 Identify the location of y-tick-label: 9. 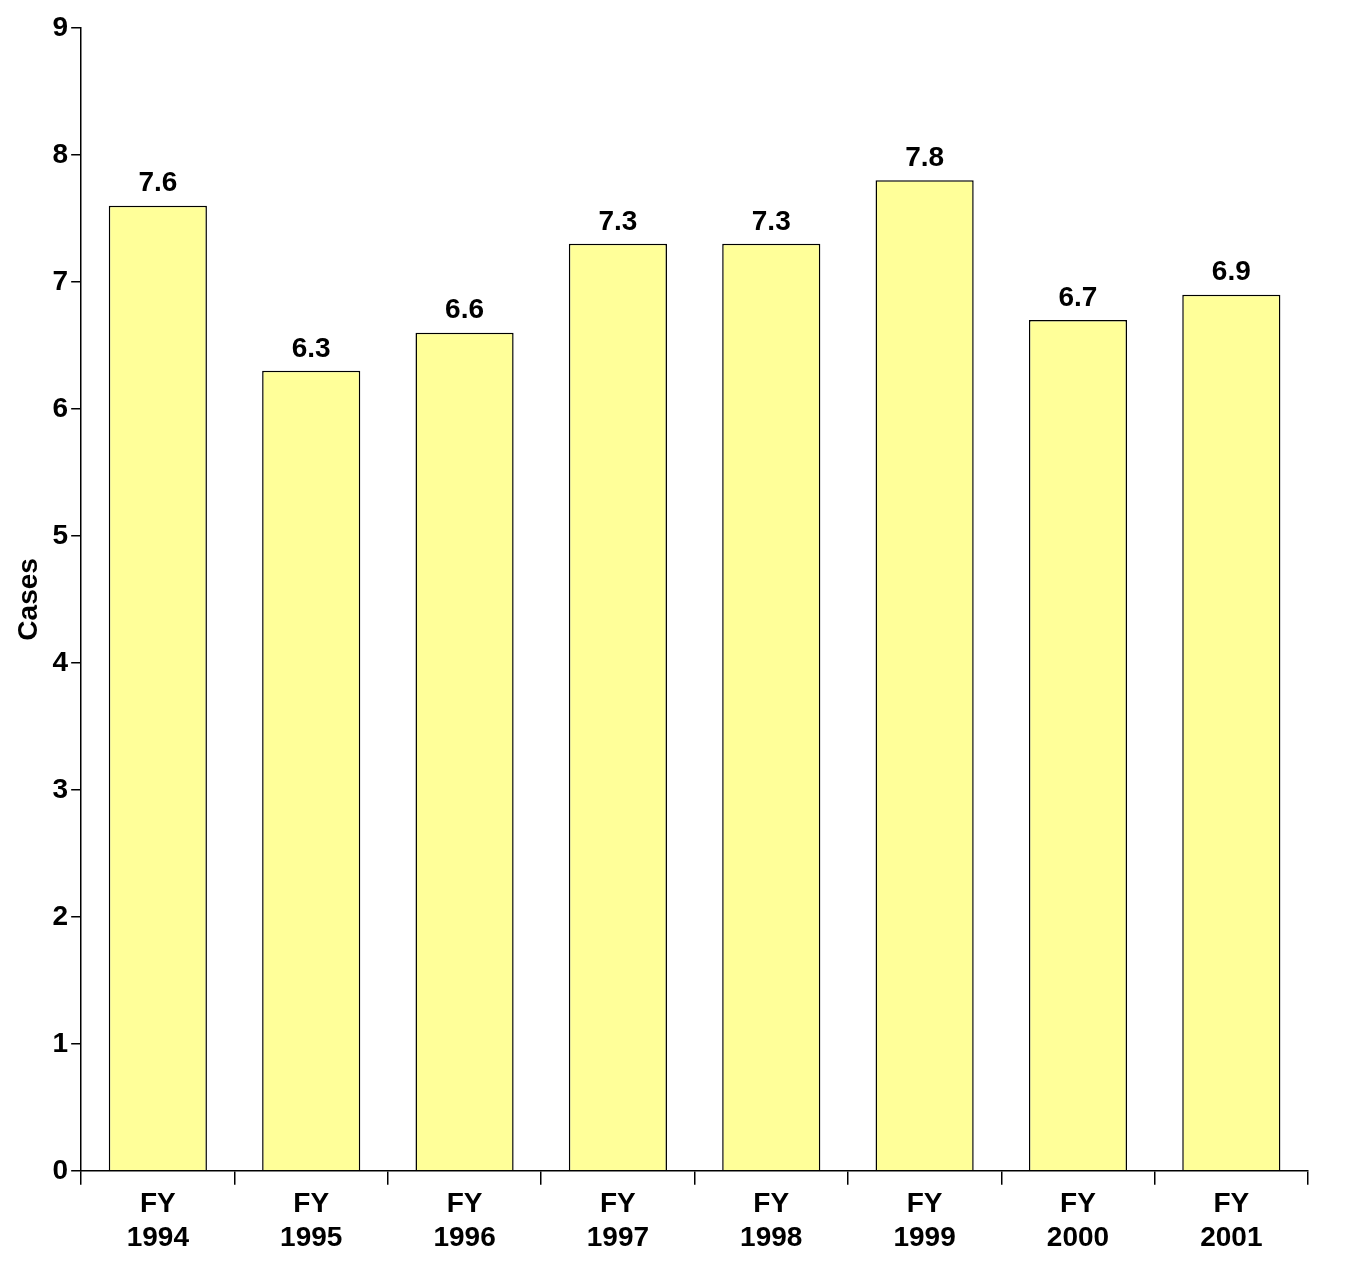
(60, 26).